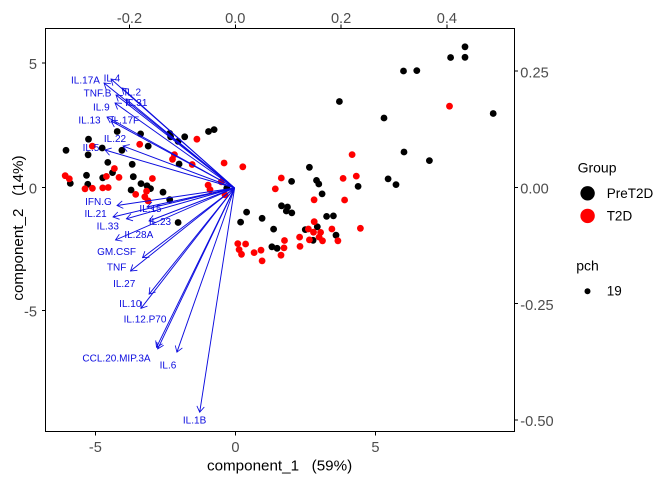  I want to click on svg-text: T2D, so click(620, 215).